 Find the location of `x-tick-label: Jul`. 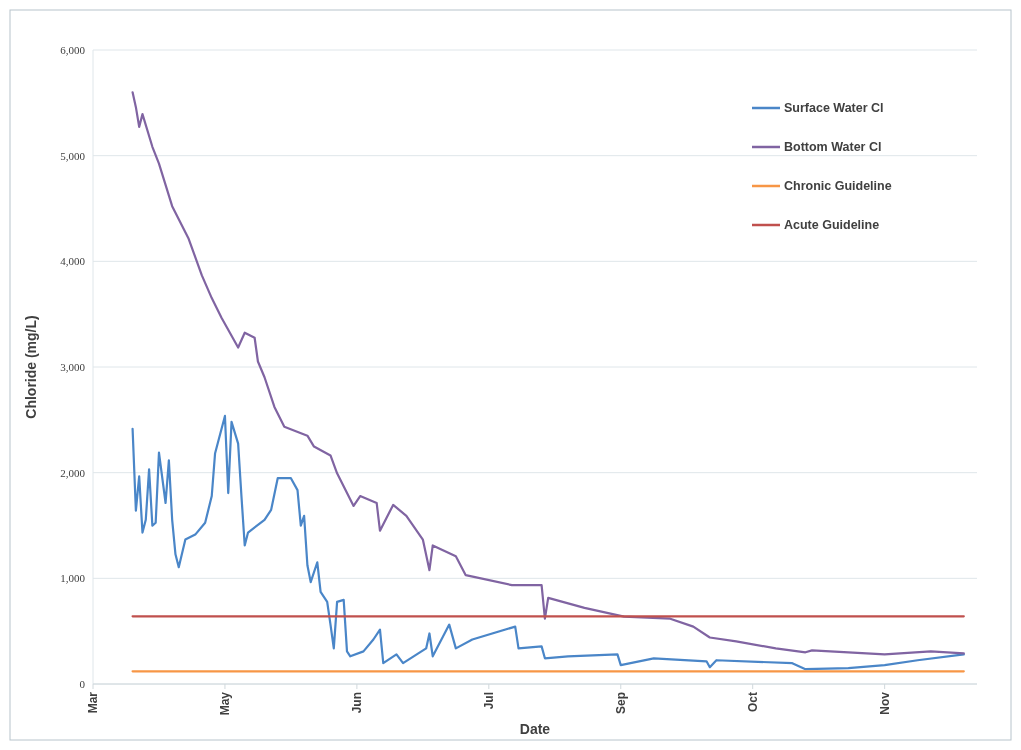

x-tick-label: Jul is located at coordinates (488, 701).